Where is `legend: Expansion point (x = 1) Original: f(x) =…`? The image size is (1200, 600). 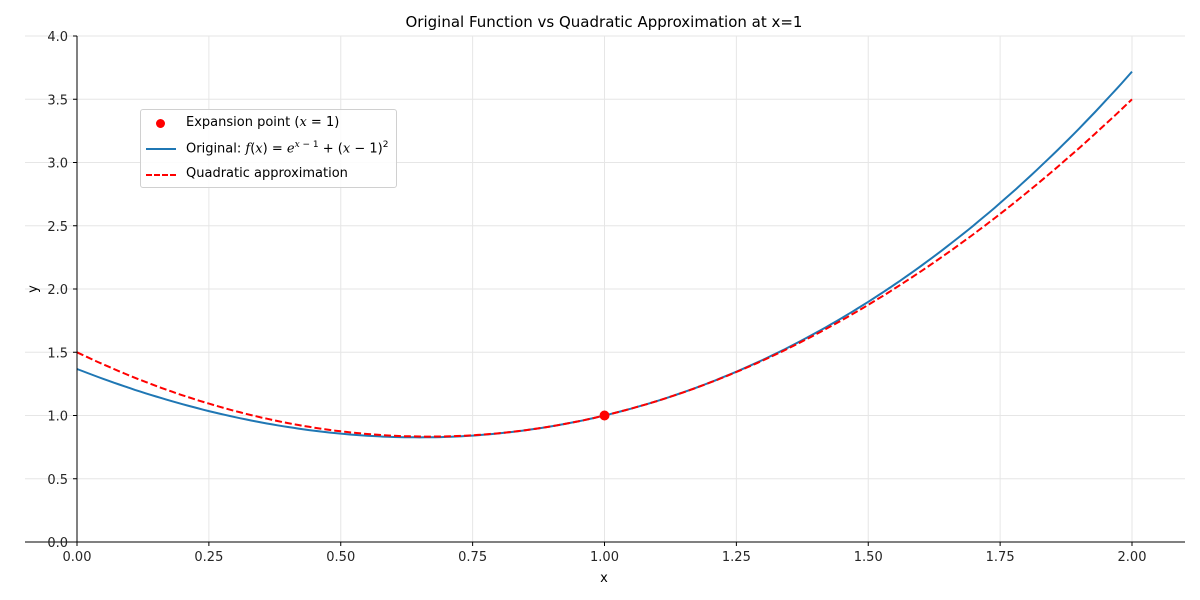 legend: Expansion point (x = 1) Original: f(x) =… is located at coordinates (268, 148).